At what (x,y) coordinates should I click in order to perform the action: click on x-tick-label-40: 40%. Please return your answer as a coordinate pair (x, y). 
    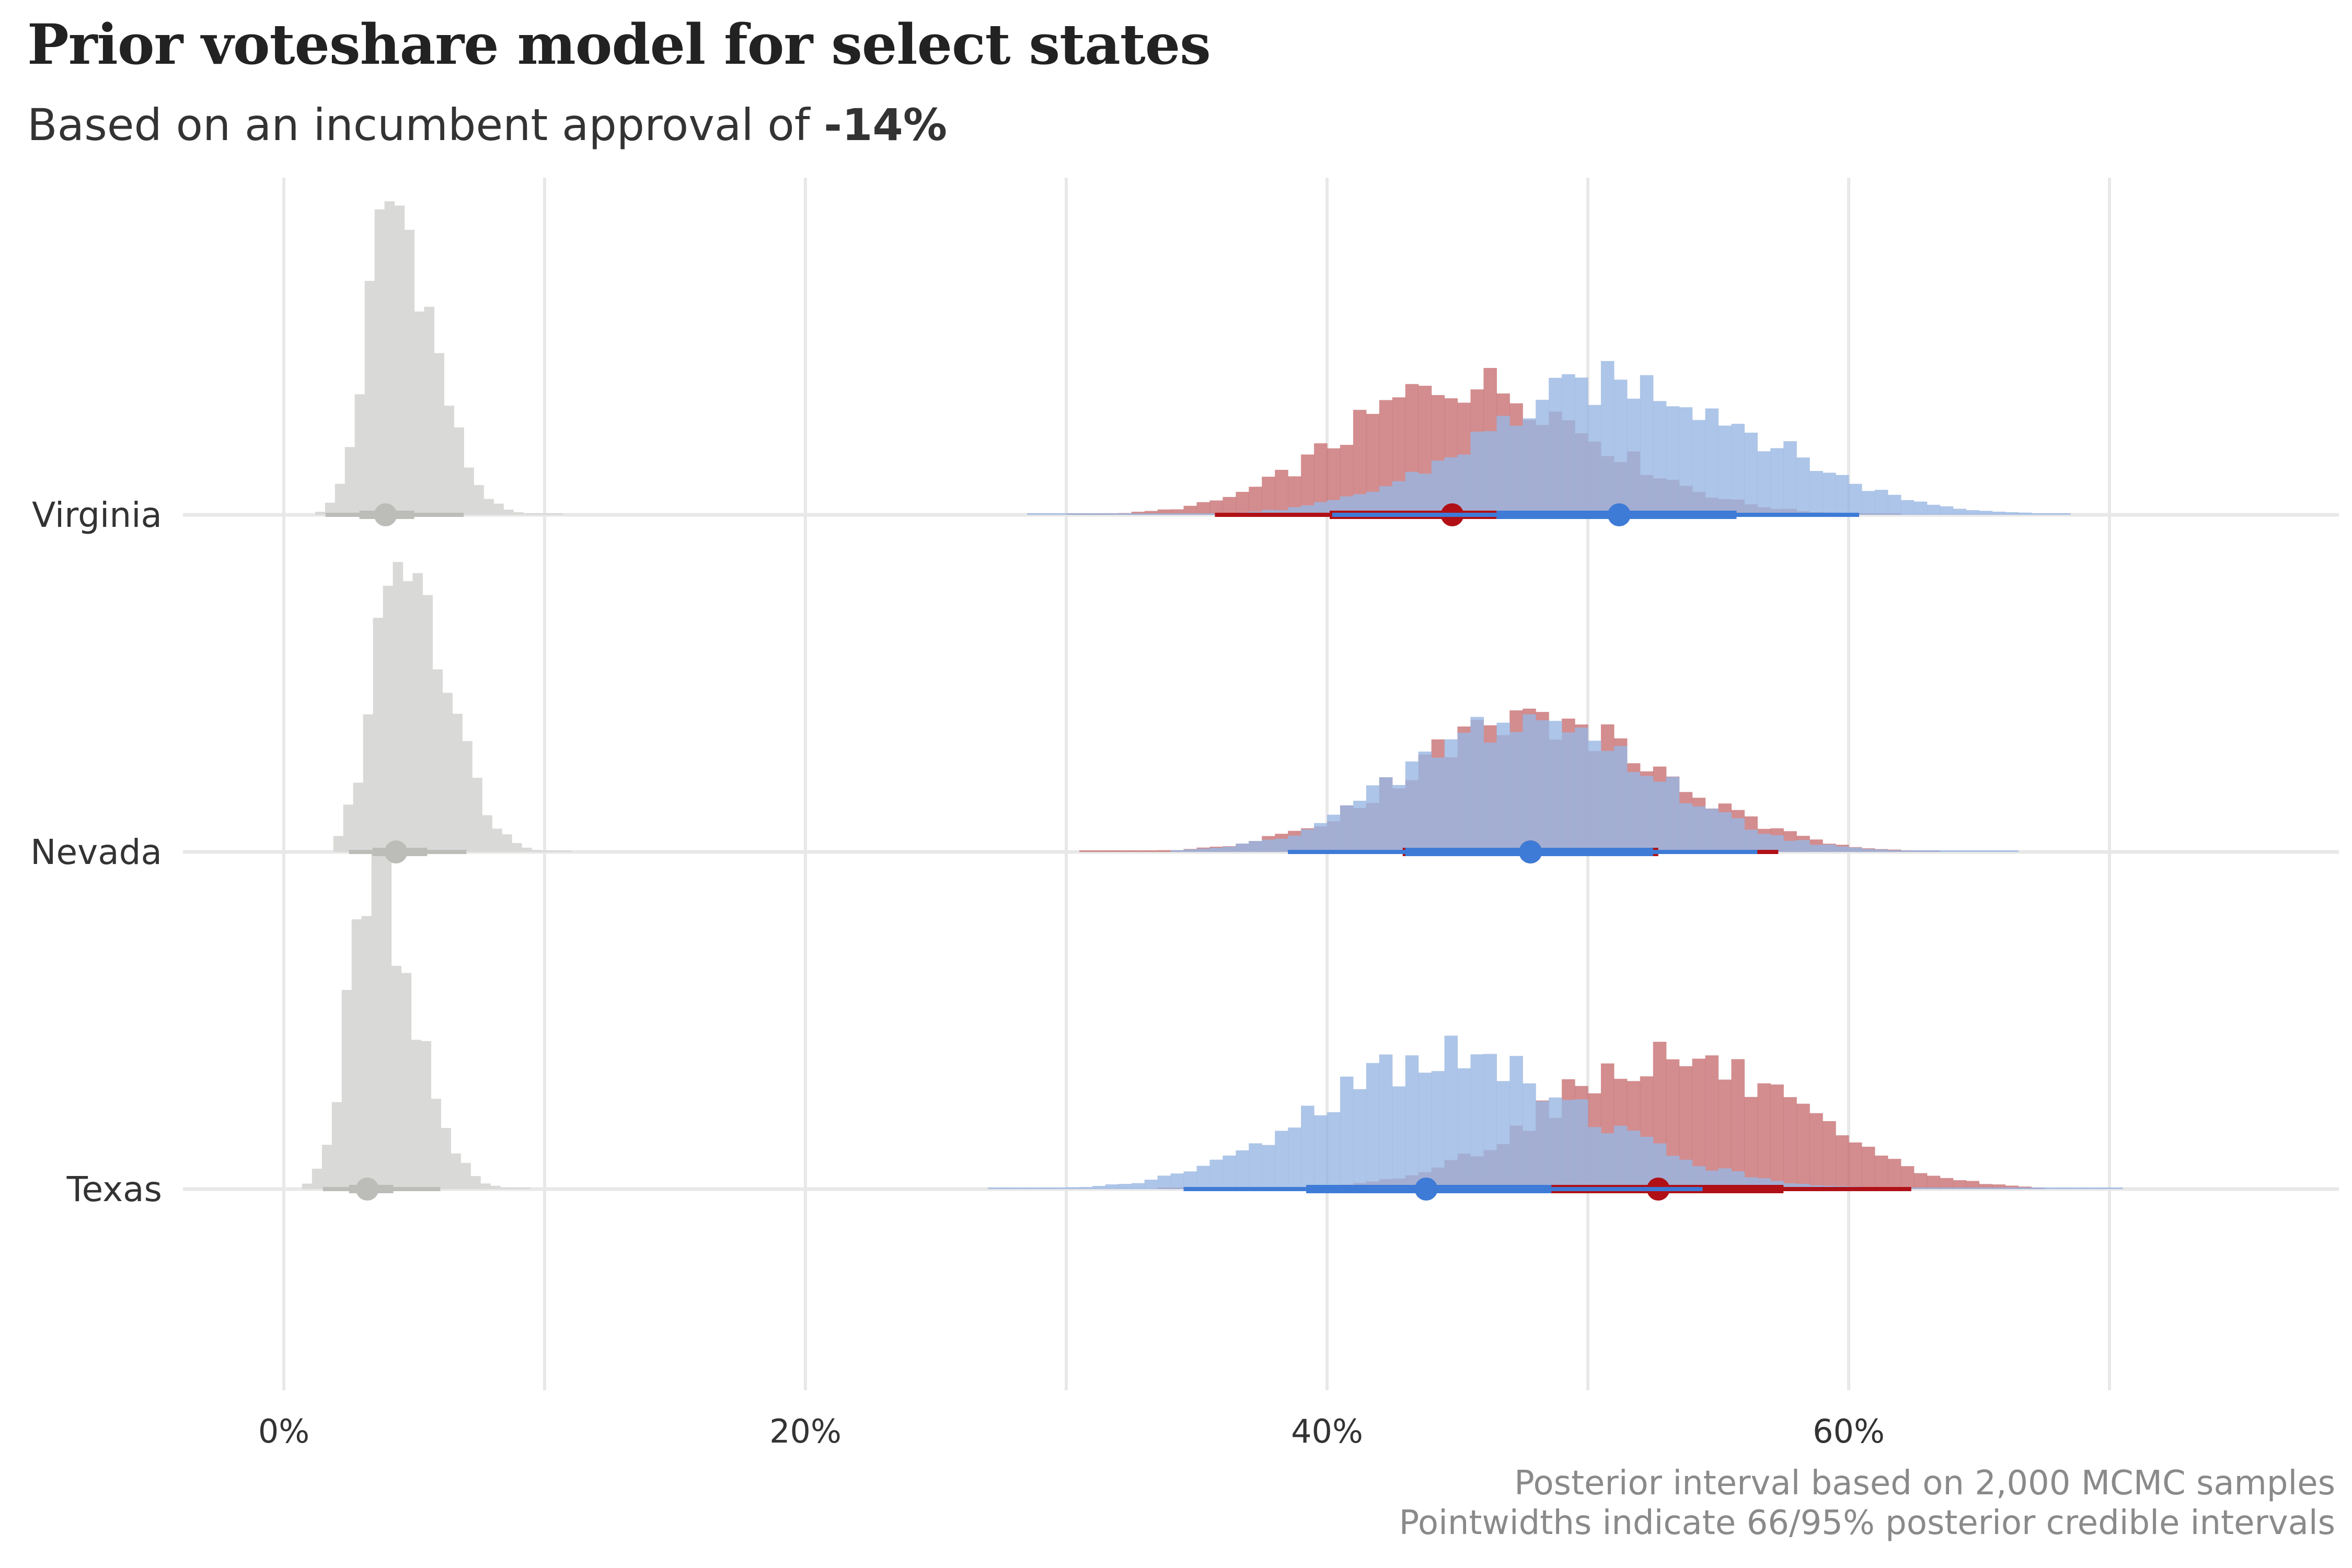
    Looking at the image, I should click on (1327, 1431).